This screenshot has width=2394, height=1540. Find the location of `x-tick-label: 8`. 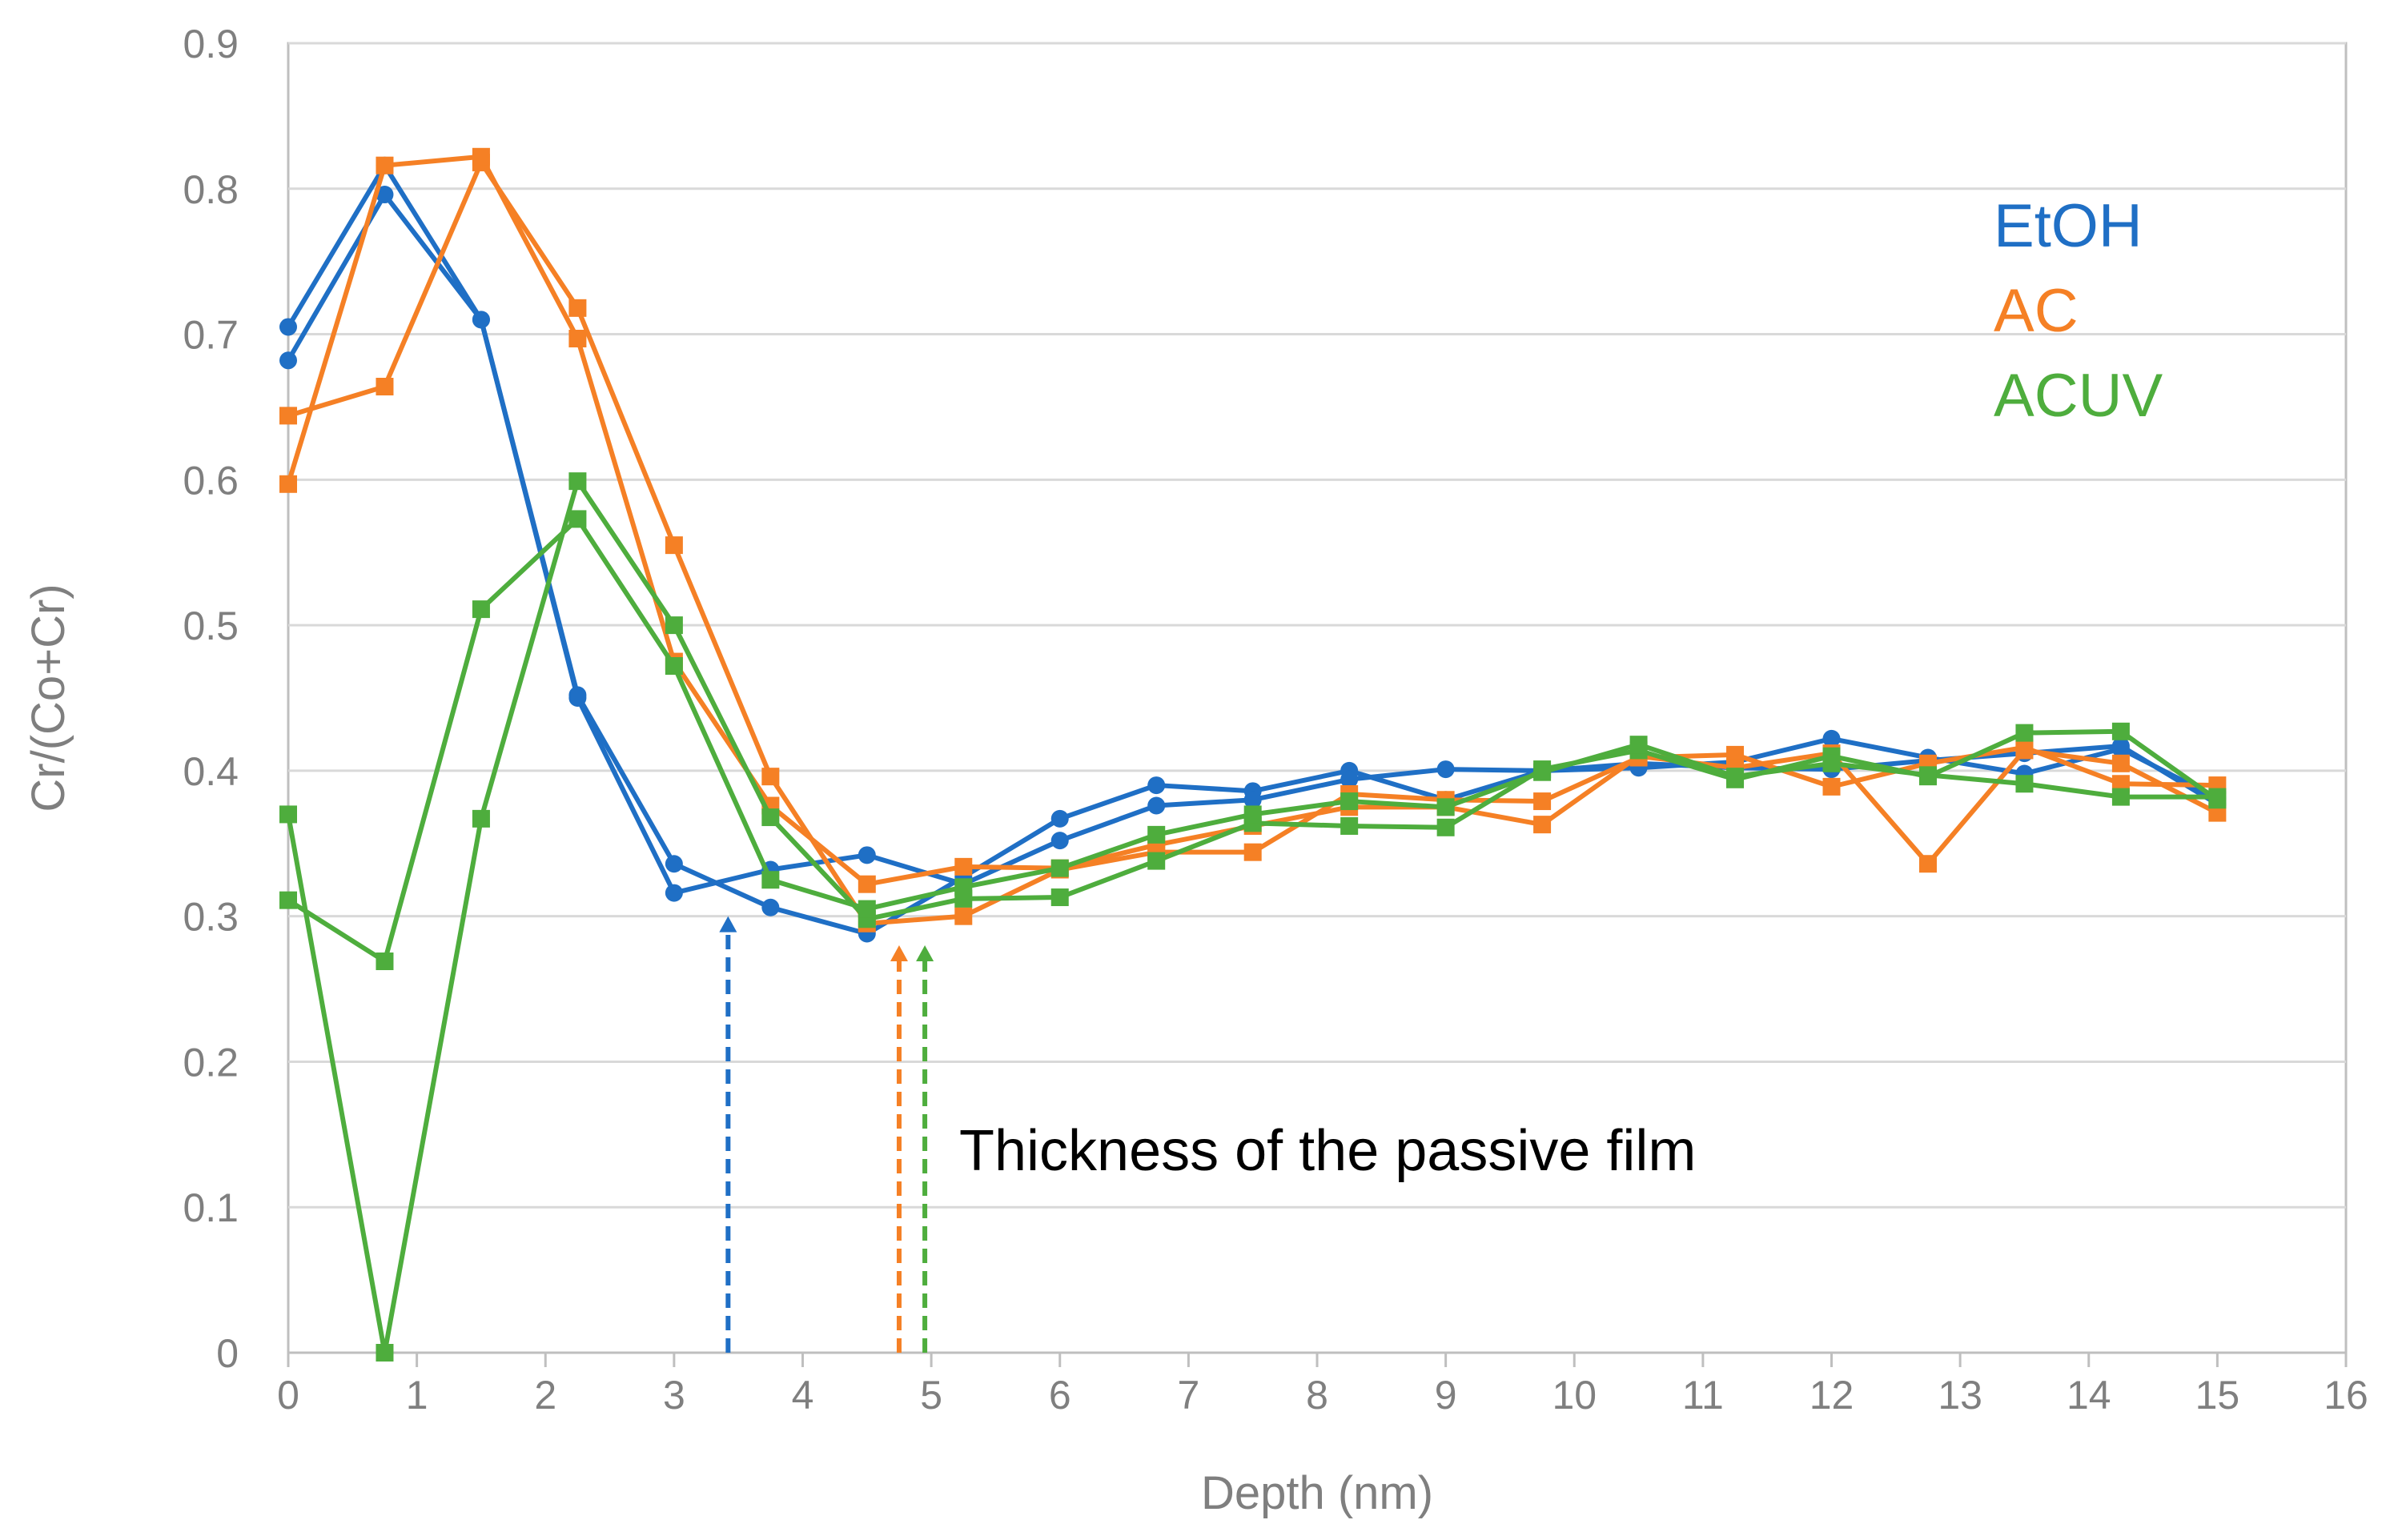

x-tick-label: 8 is located at coordinates (1317, 1395).